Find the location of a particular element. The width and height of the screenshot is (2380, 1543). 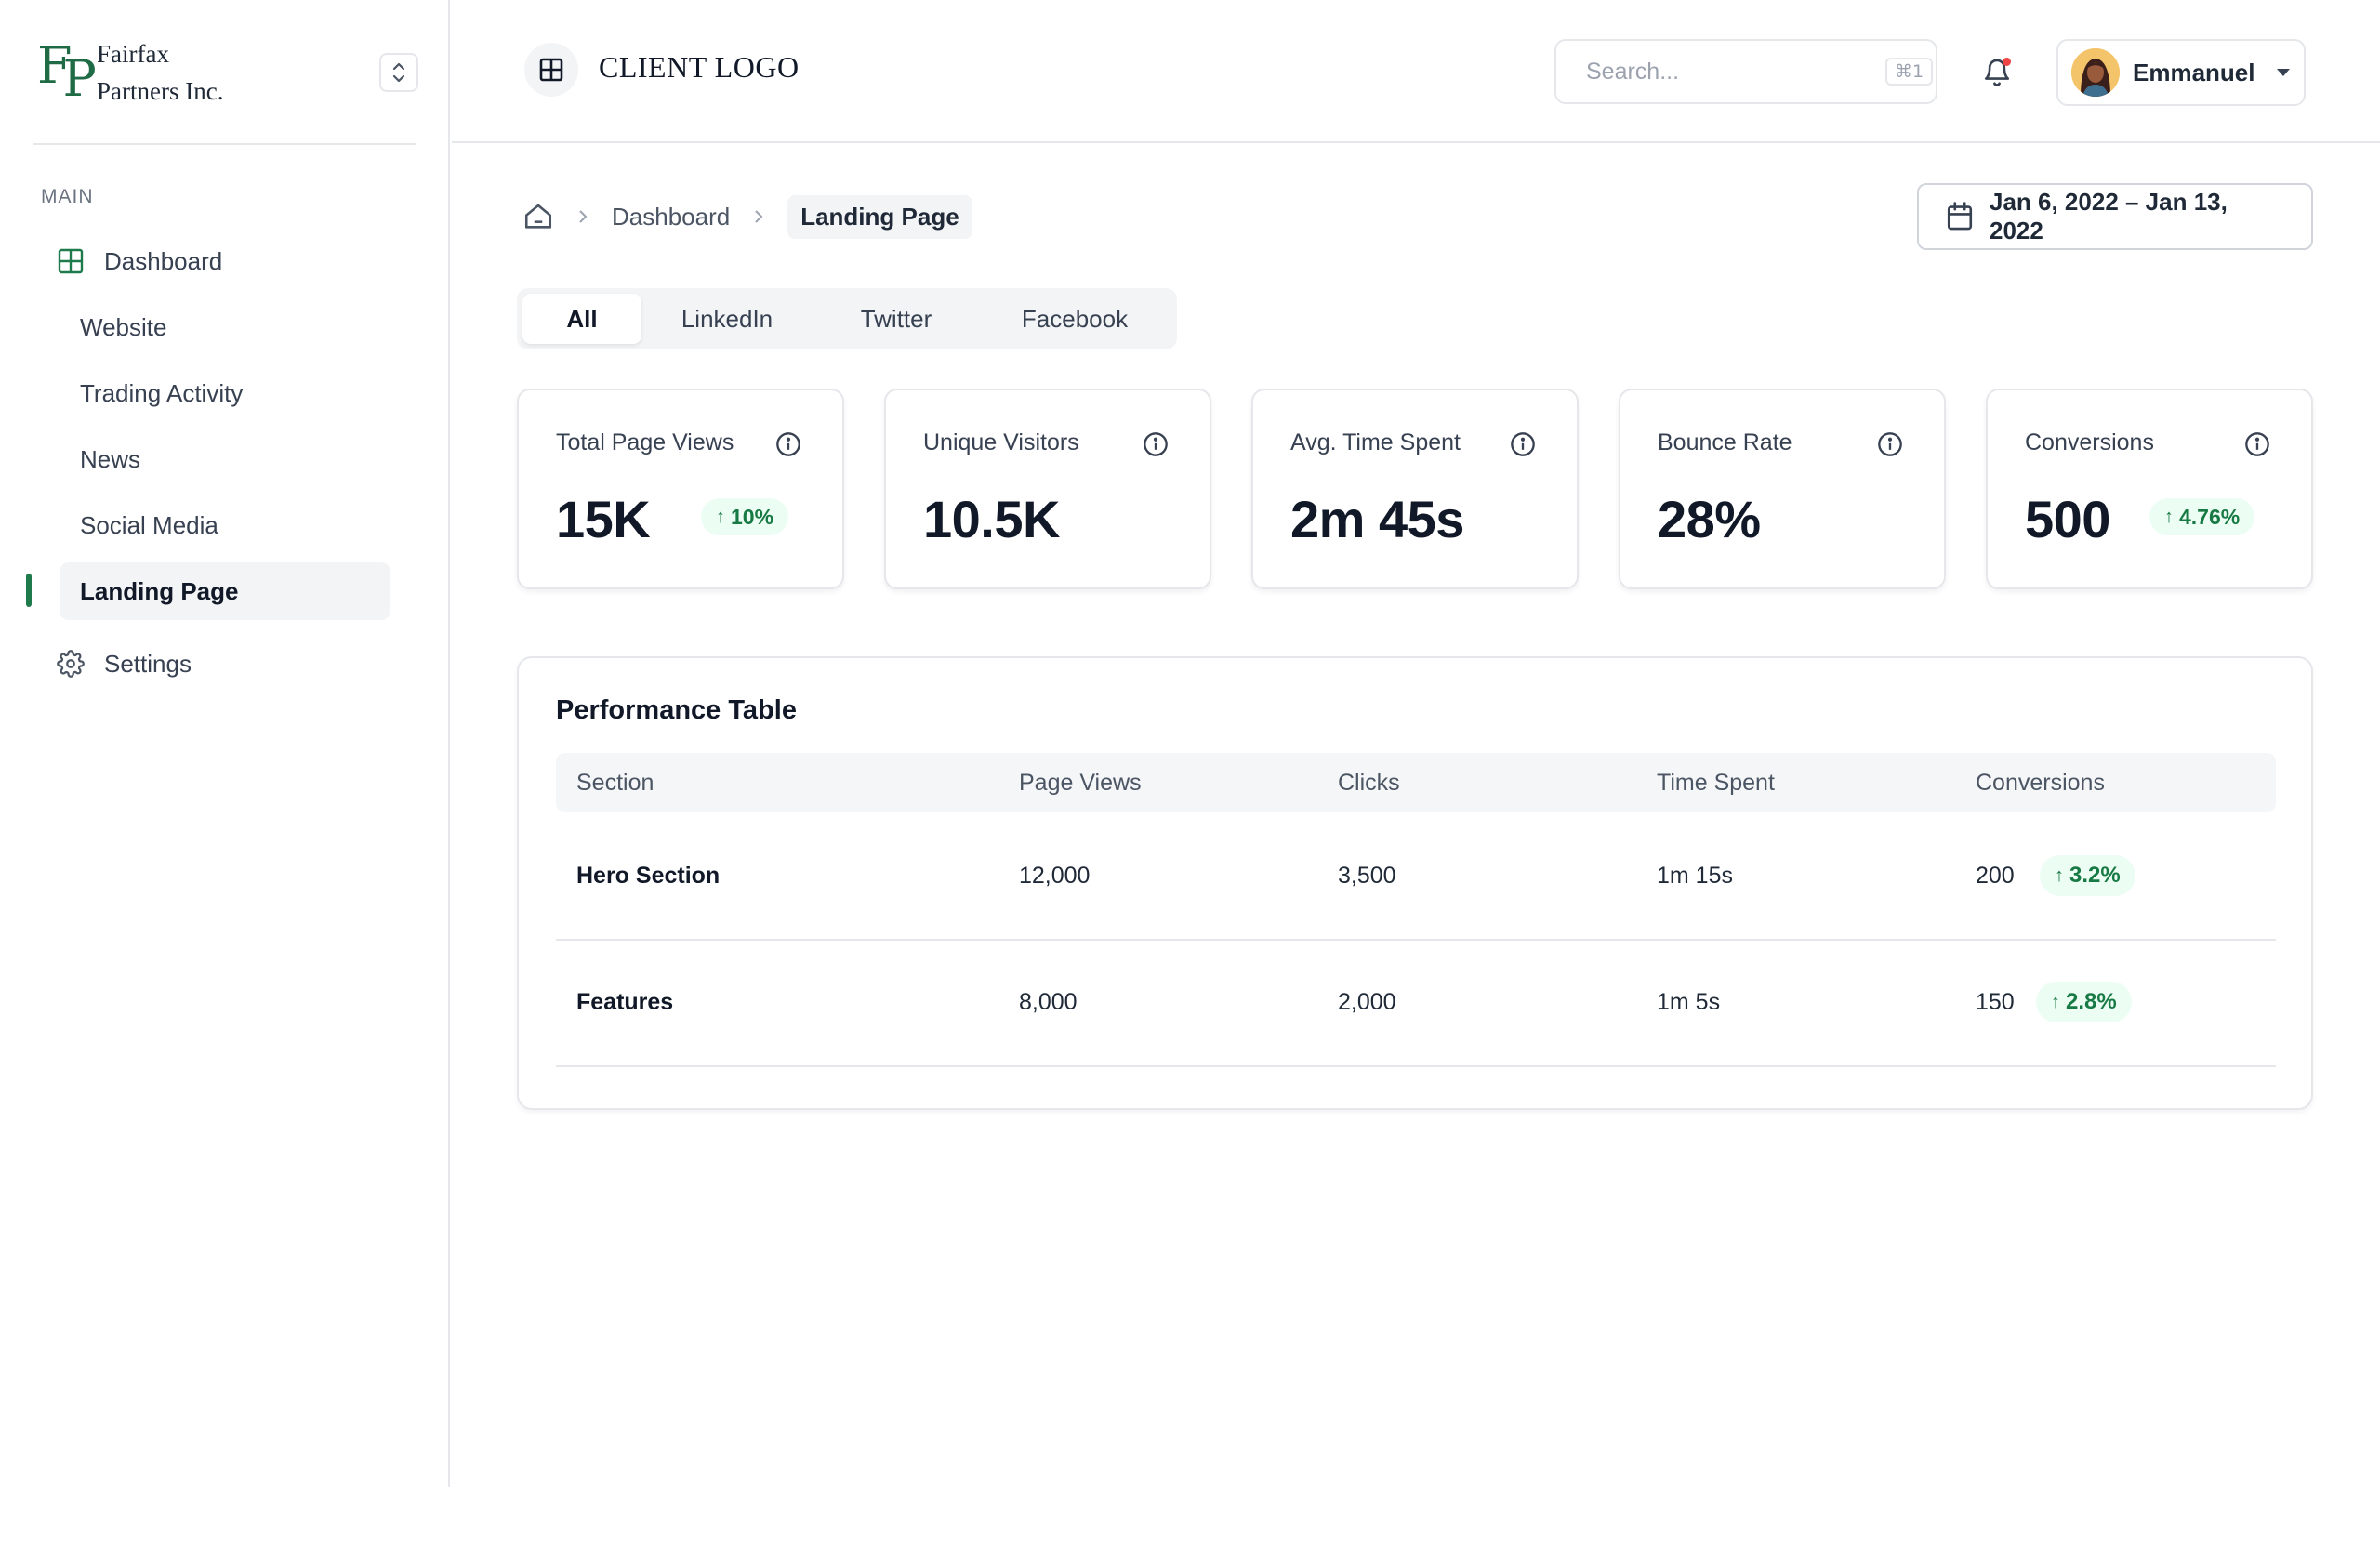

date-range-label: Jan 6, 2022 – Jan 13, 2022 is located at coordinates (2109, 216).